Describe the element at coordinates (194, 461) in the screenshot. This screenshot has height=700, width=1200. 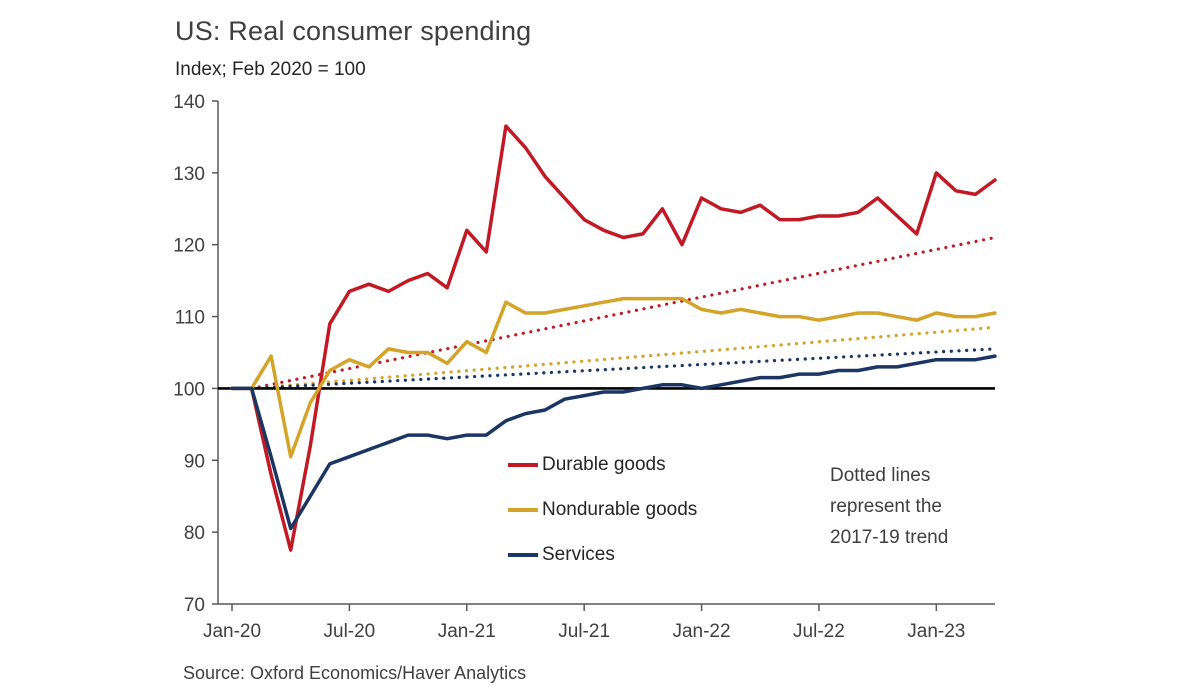
I see `y-tick-label: 90` at that location.